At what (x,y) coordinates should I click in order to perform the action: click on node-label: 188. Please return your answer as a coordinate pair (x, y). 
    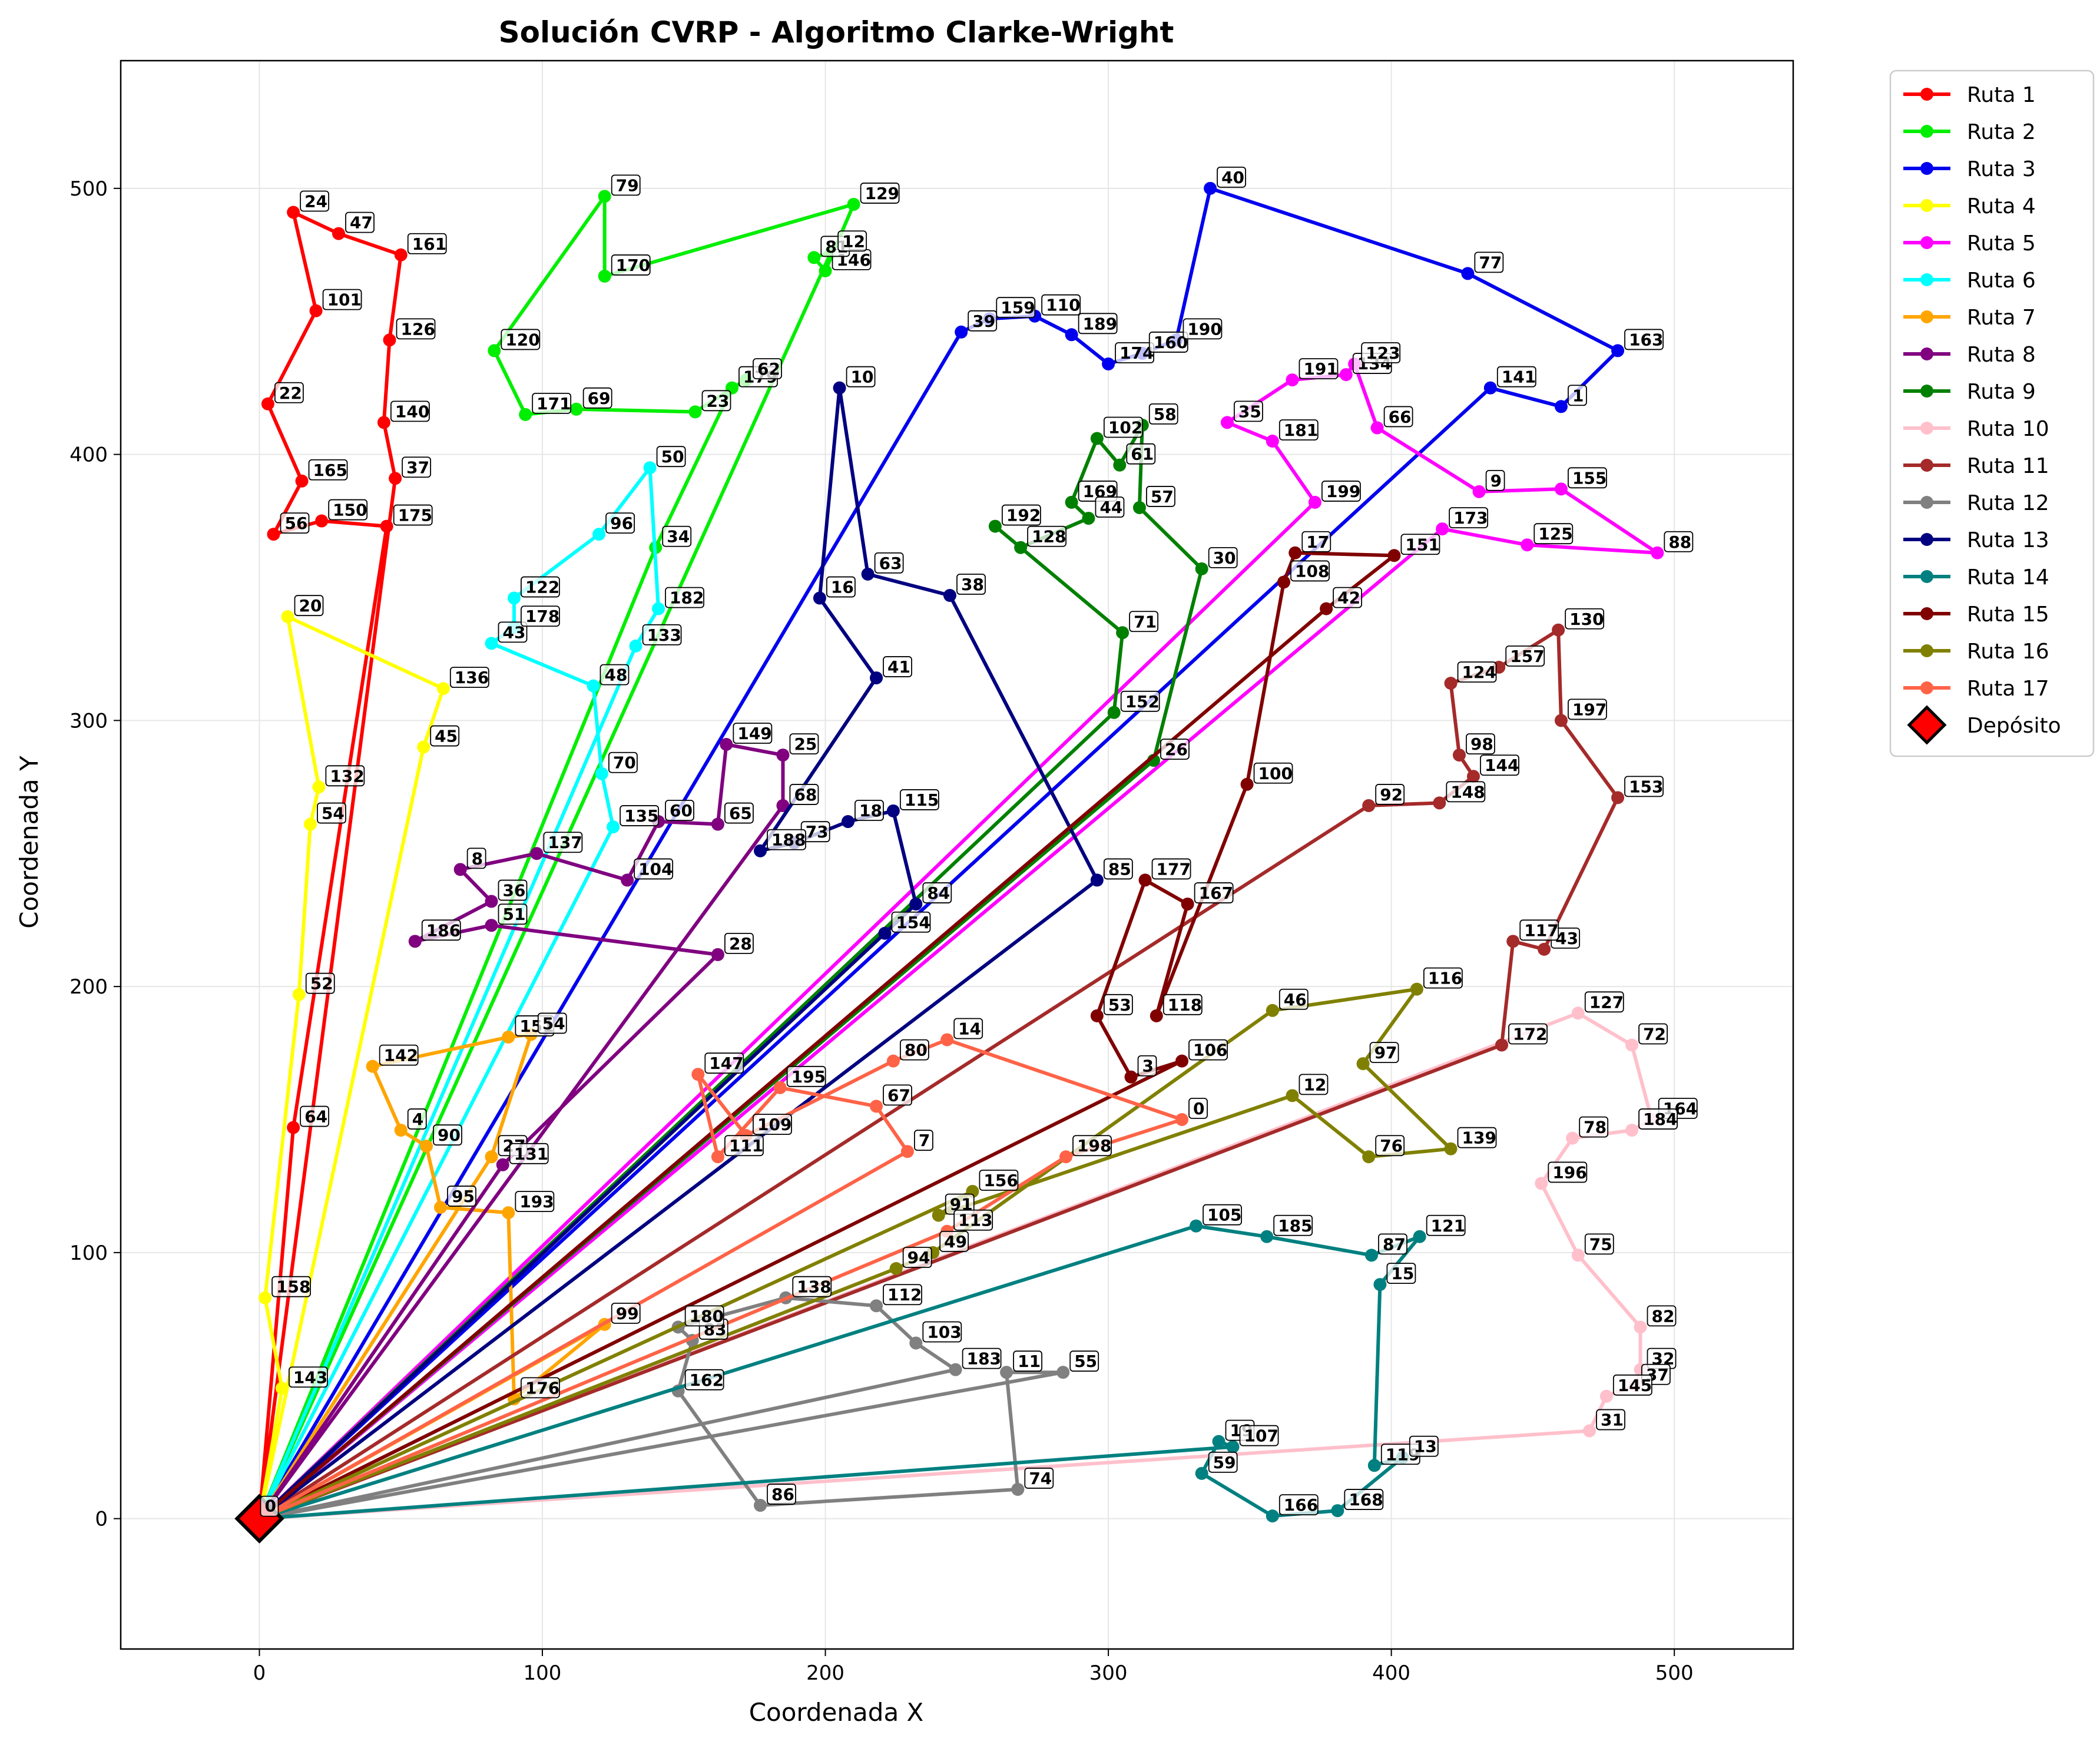
    Looking at the image, I should click on (787, 839).